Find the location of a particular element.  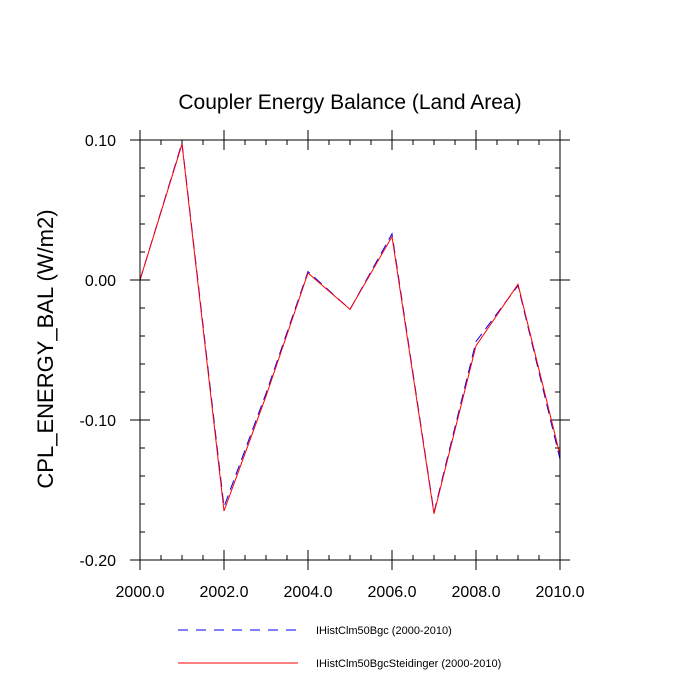

x-tick-label: 2000.0 is located at coordinates (140, 592).